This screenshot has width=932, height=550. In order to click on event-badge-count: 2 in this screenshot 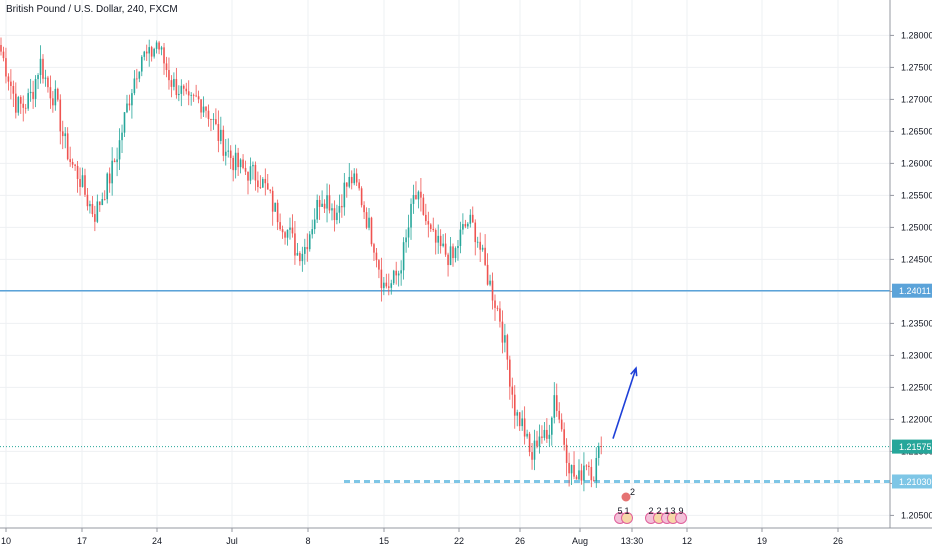, I will do `click(650, 511)`.